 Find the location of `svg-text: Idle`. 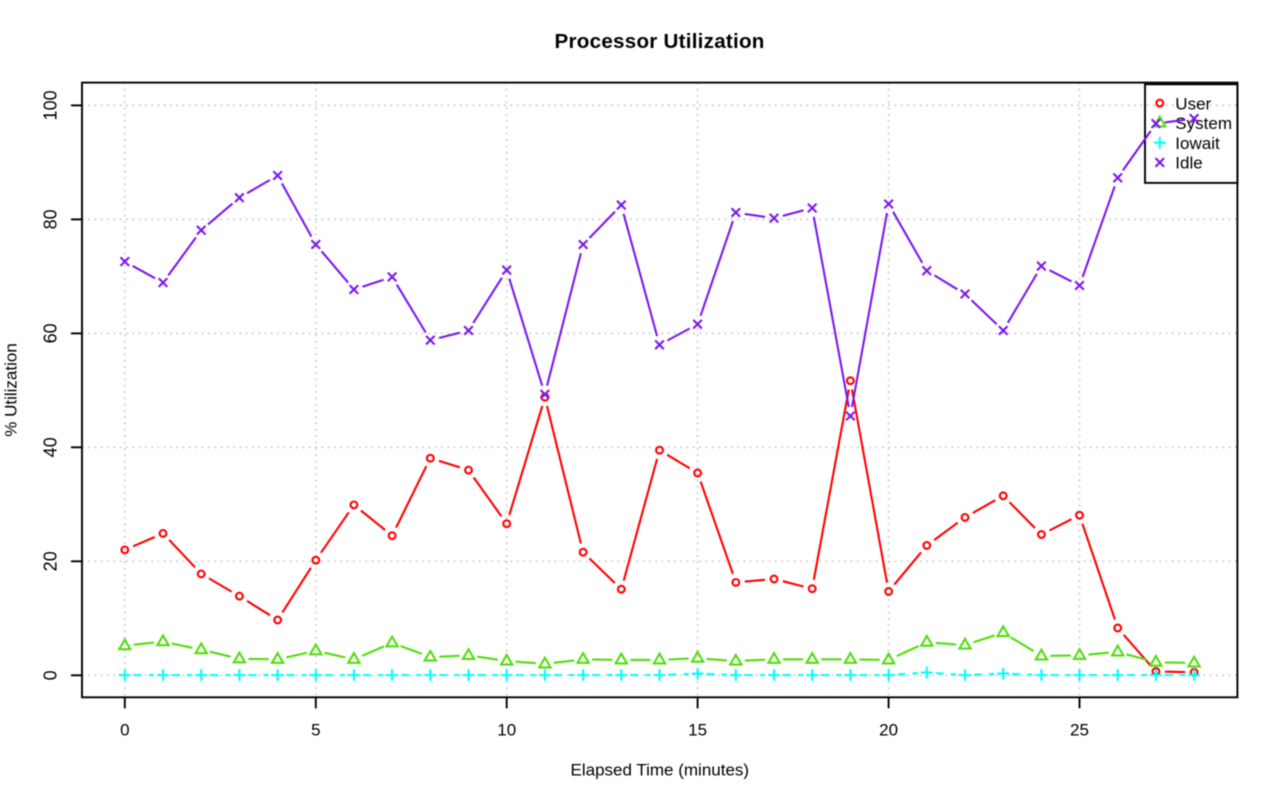

svg-text: Idle is located at coordinates (1188, 163).